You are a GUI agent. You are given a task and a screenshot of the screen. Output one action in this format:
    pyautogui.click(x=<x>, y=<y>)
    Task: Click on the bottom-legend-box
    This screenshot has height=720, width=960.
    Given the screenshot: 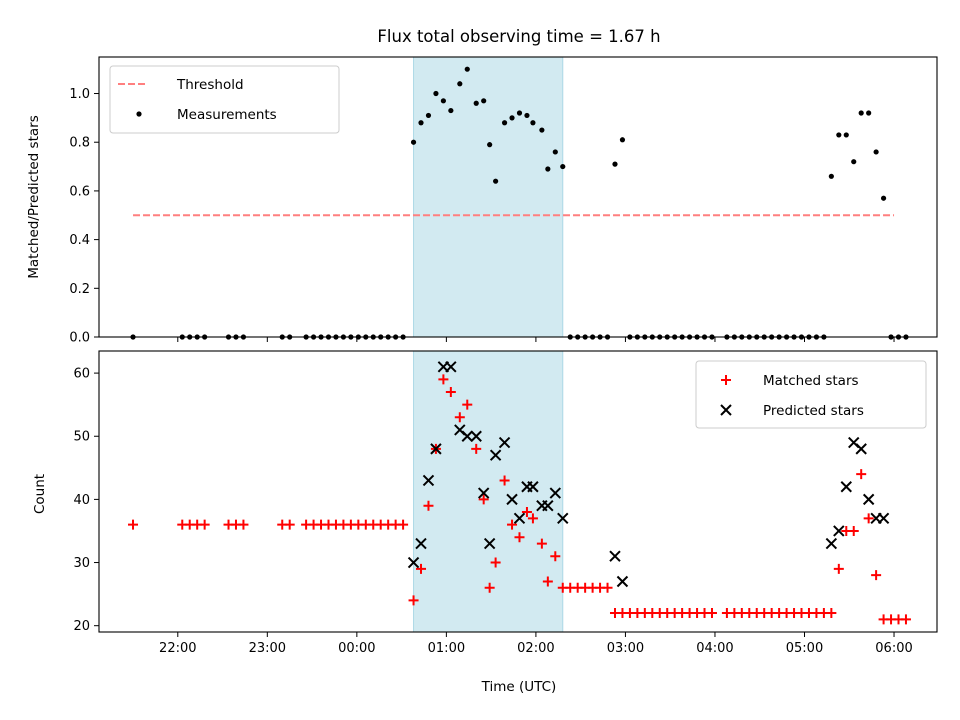 What is the action you would take?
    pyautogui.click(x=811, y=394)
    